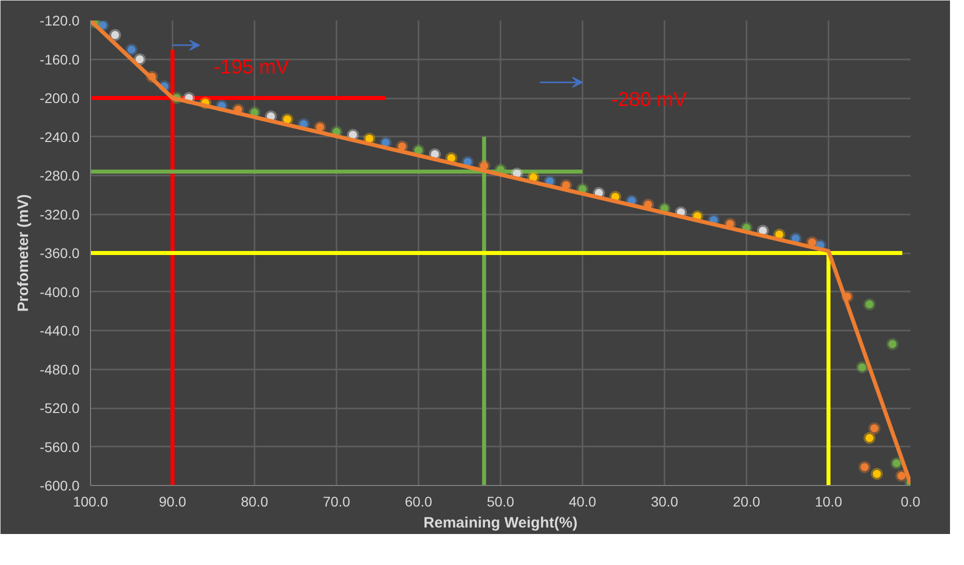  What do you see at coordinates (649, 100) in the screenshot?
I see `annotation: -280 mV` at bounding box center [649, 100].